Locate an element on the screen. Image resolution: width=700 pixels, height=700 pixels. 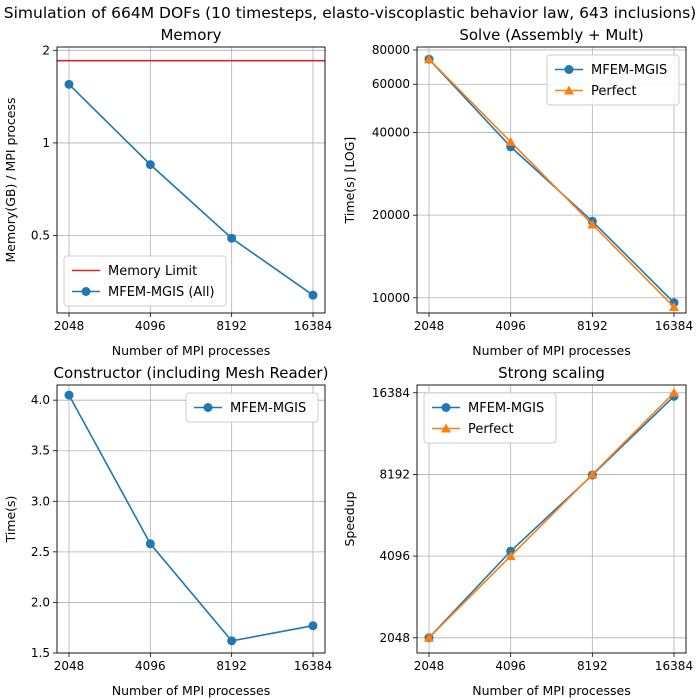
y-tick-label: 2.0 is located at coordinates (40, 602).